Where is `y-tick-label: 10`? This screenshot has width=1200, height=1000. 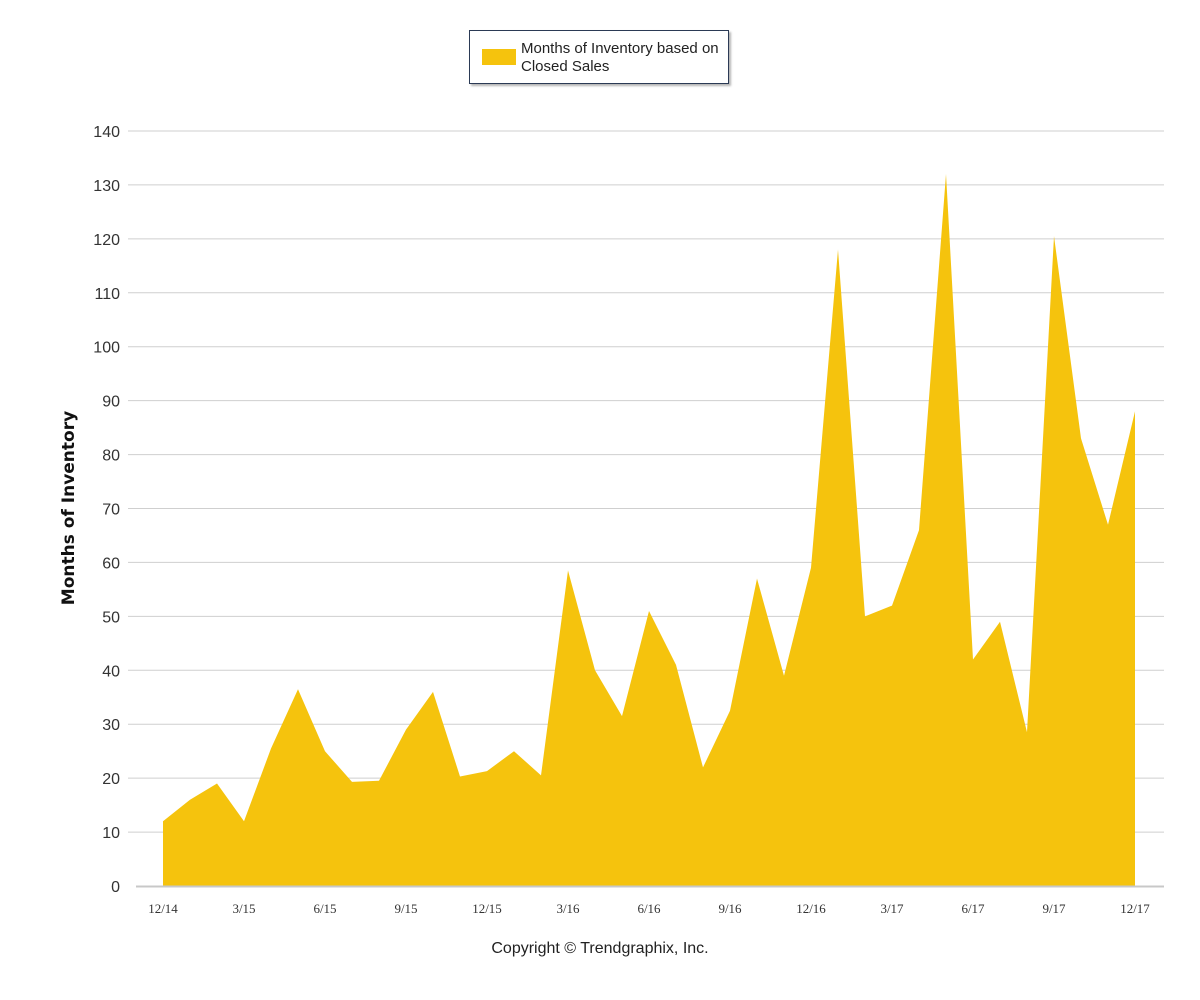 y-tick-label: 10 is located at coordinates (111, 833).